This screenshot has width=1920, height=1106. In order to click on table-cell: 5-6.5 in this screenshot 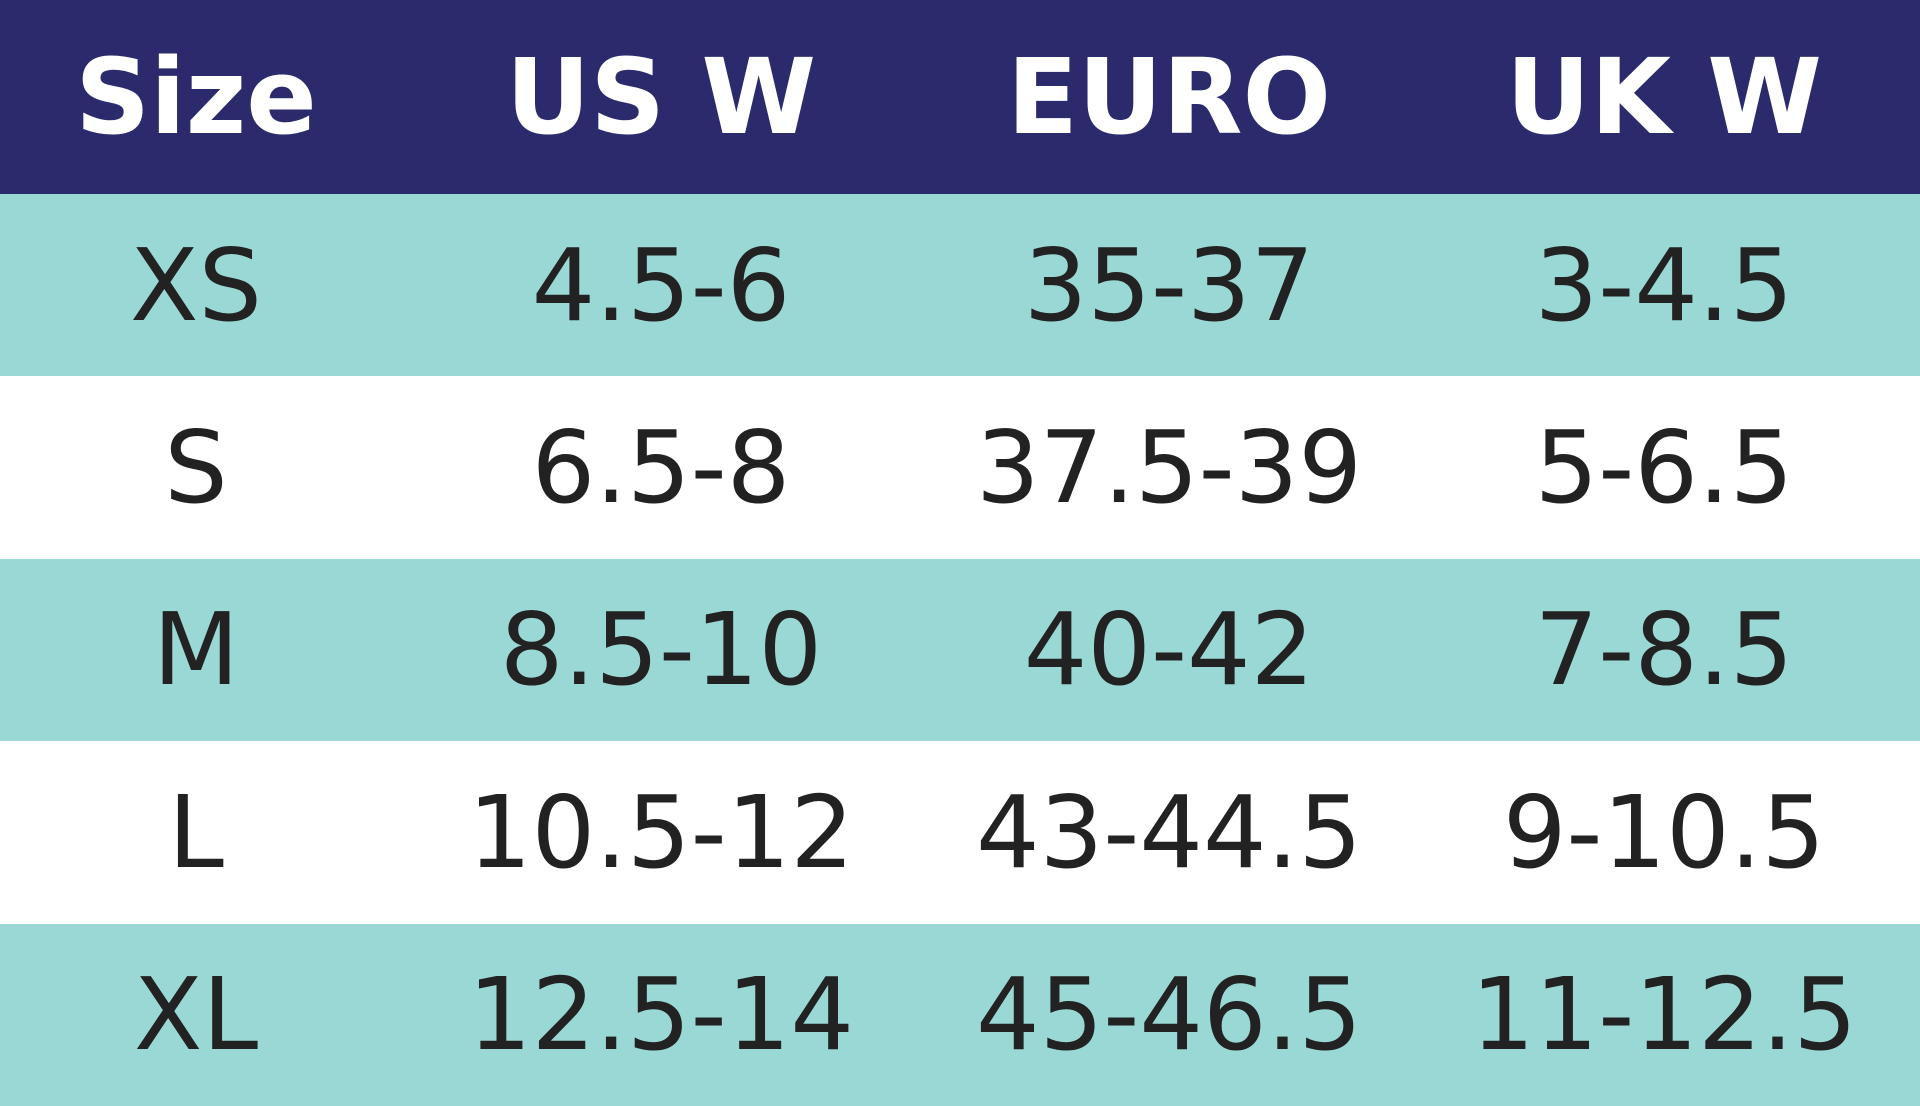, I will do `click(1664, 468)`.